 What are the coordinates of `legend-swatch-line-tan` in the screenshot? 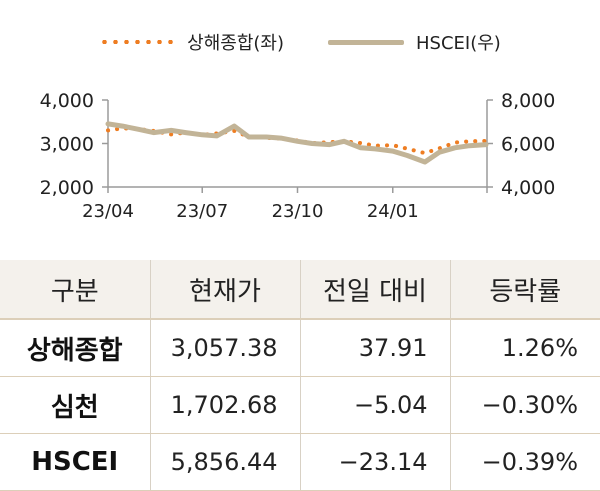 It's located at (366, 42).